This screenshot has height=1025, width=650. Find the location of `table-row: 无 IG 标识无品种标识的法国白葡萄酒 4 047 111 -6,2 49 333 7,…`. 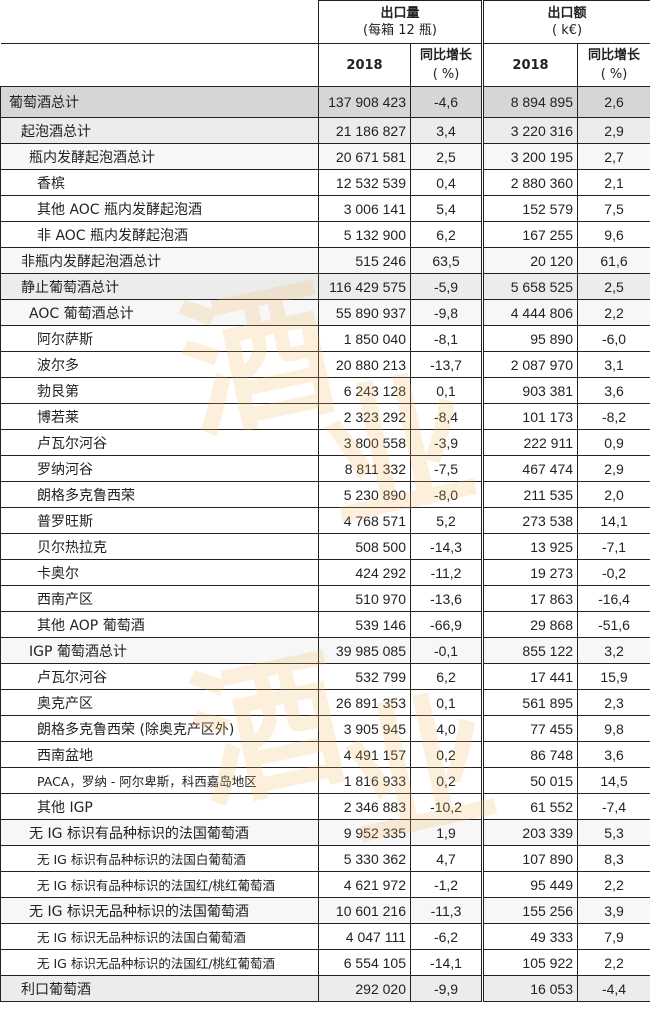

table-row: 无 IG 标识无品种标识的法国白葡萄酒 4 047 111 -6,2 49 333 7,… is located at coordinates (325, 936).